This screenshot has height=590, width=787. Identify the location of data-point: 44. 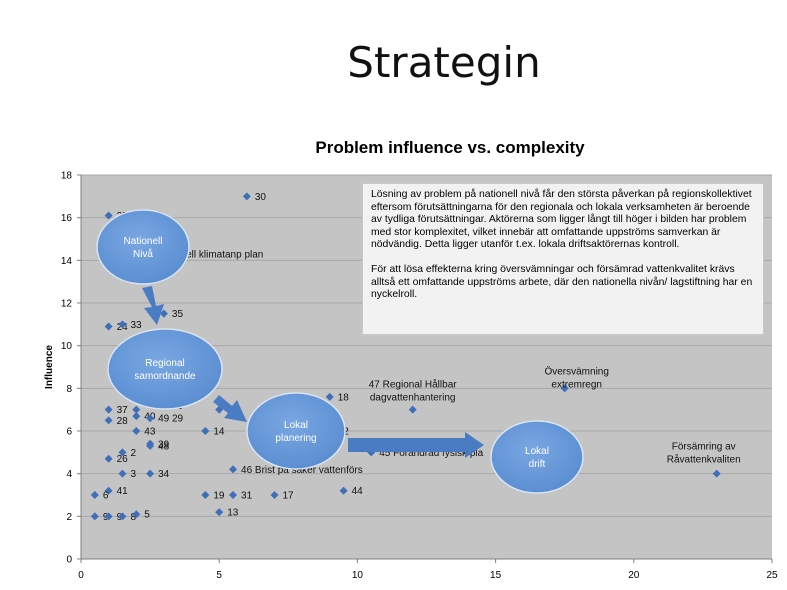
(351, 491).